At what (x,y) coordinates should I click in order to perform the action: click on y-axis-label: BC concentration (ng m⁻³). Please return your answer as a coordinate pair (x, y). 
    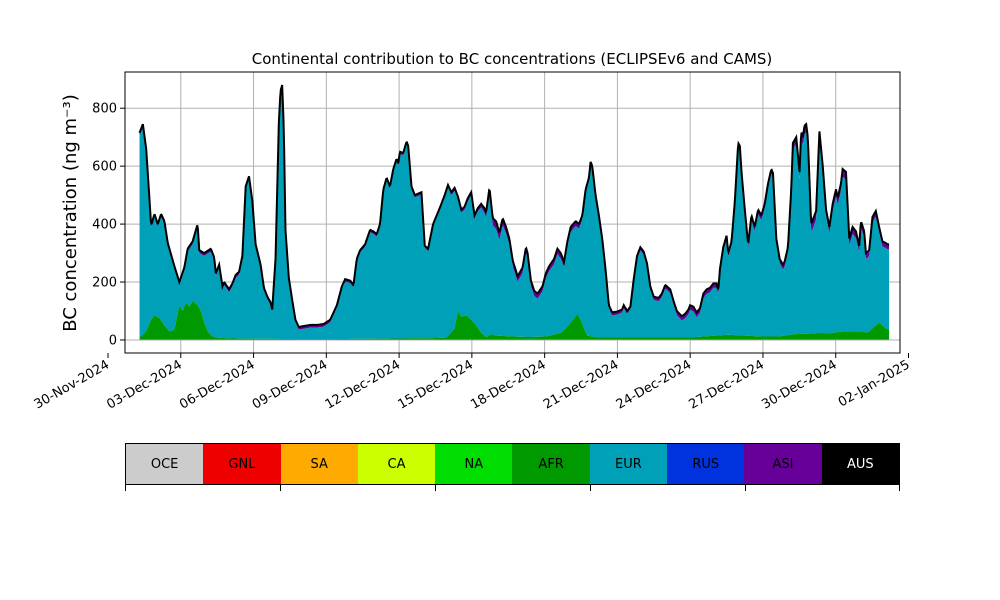
    Looking at the image, I should click on (70, 213).